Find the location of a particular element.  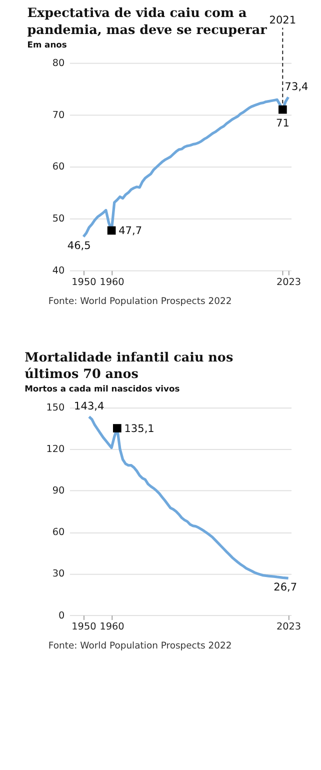

chart-title: Mortalidade infantil caiu nos últimos 70 anos is located at coordinates (129, 366).